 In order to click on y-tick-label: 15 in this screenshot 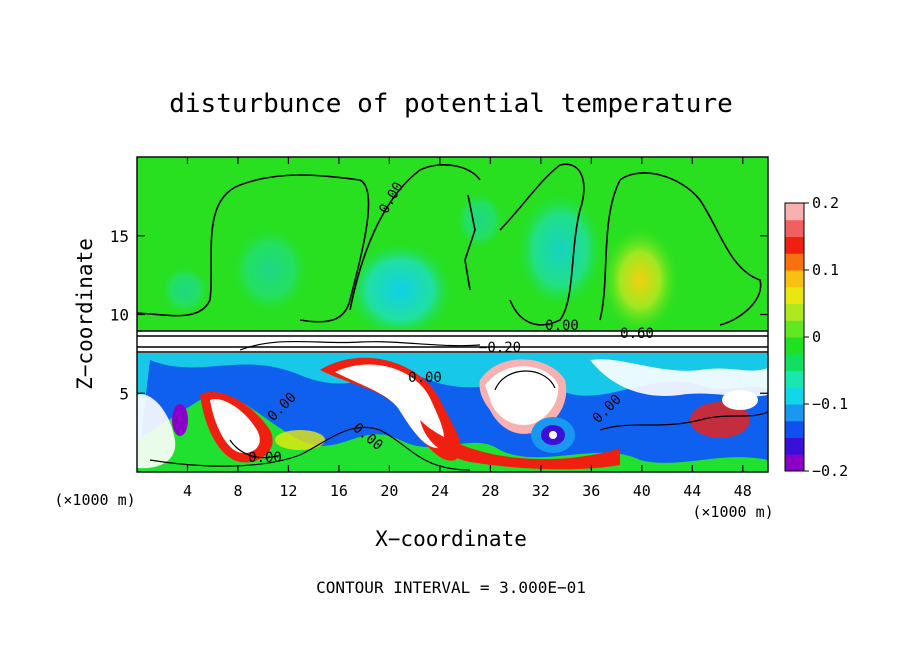, I will do `click(119, 236)`.